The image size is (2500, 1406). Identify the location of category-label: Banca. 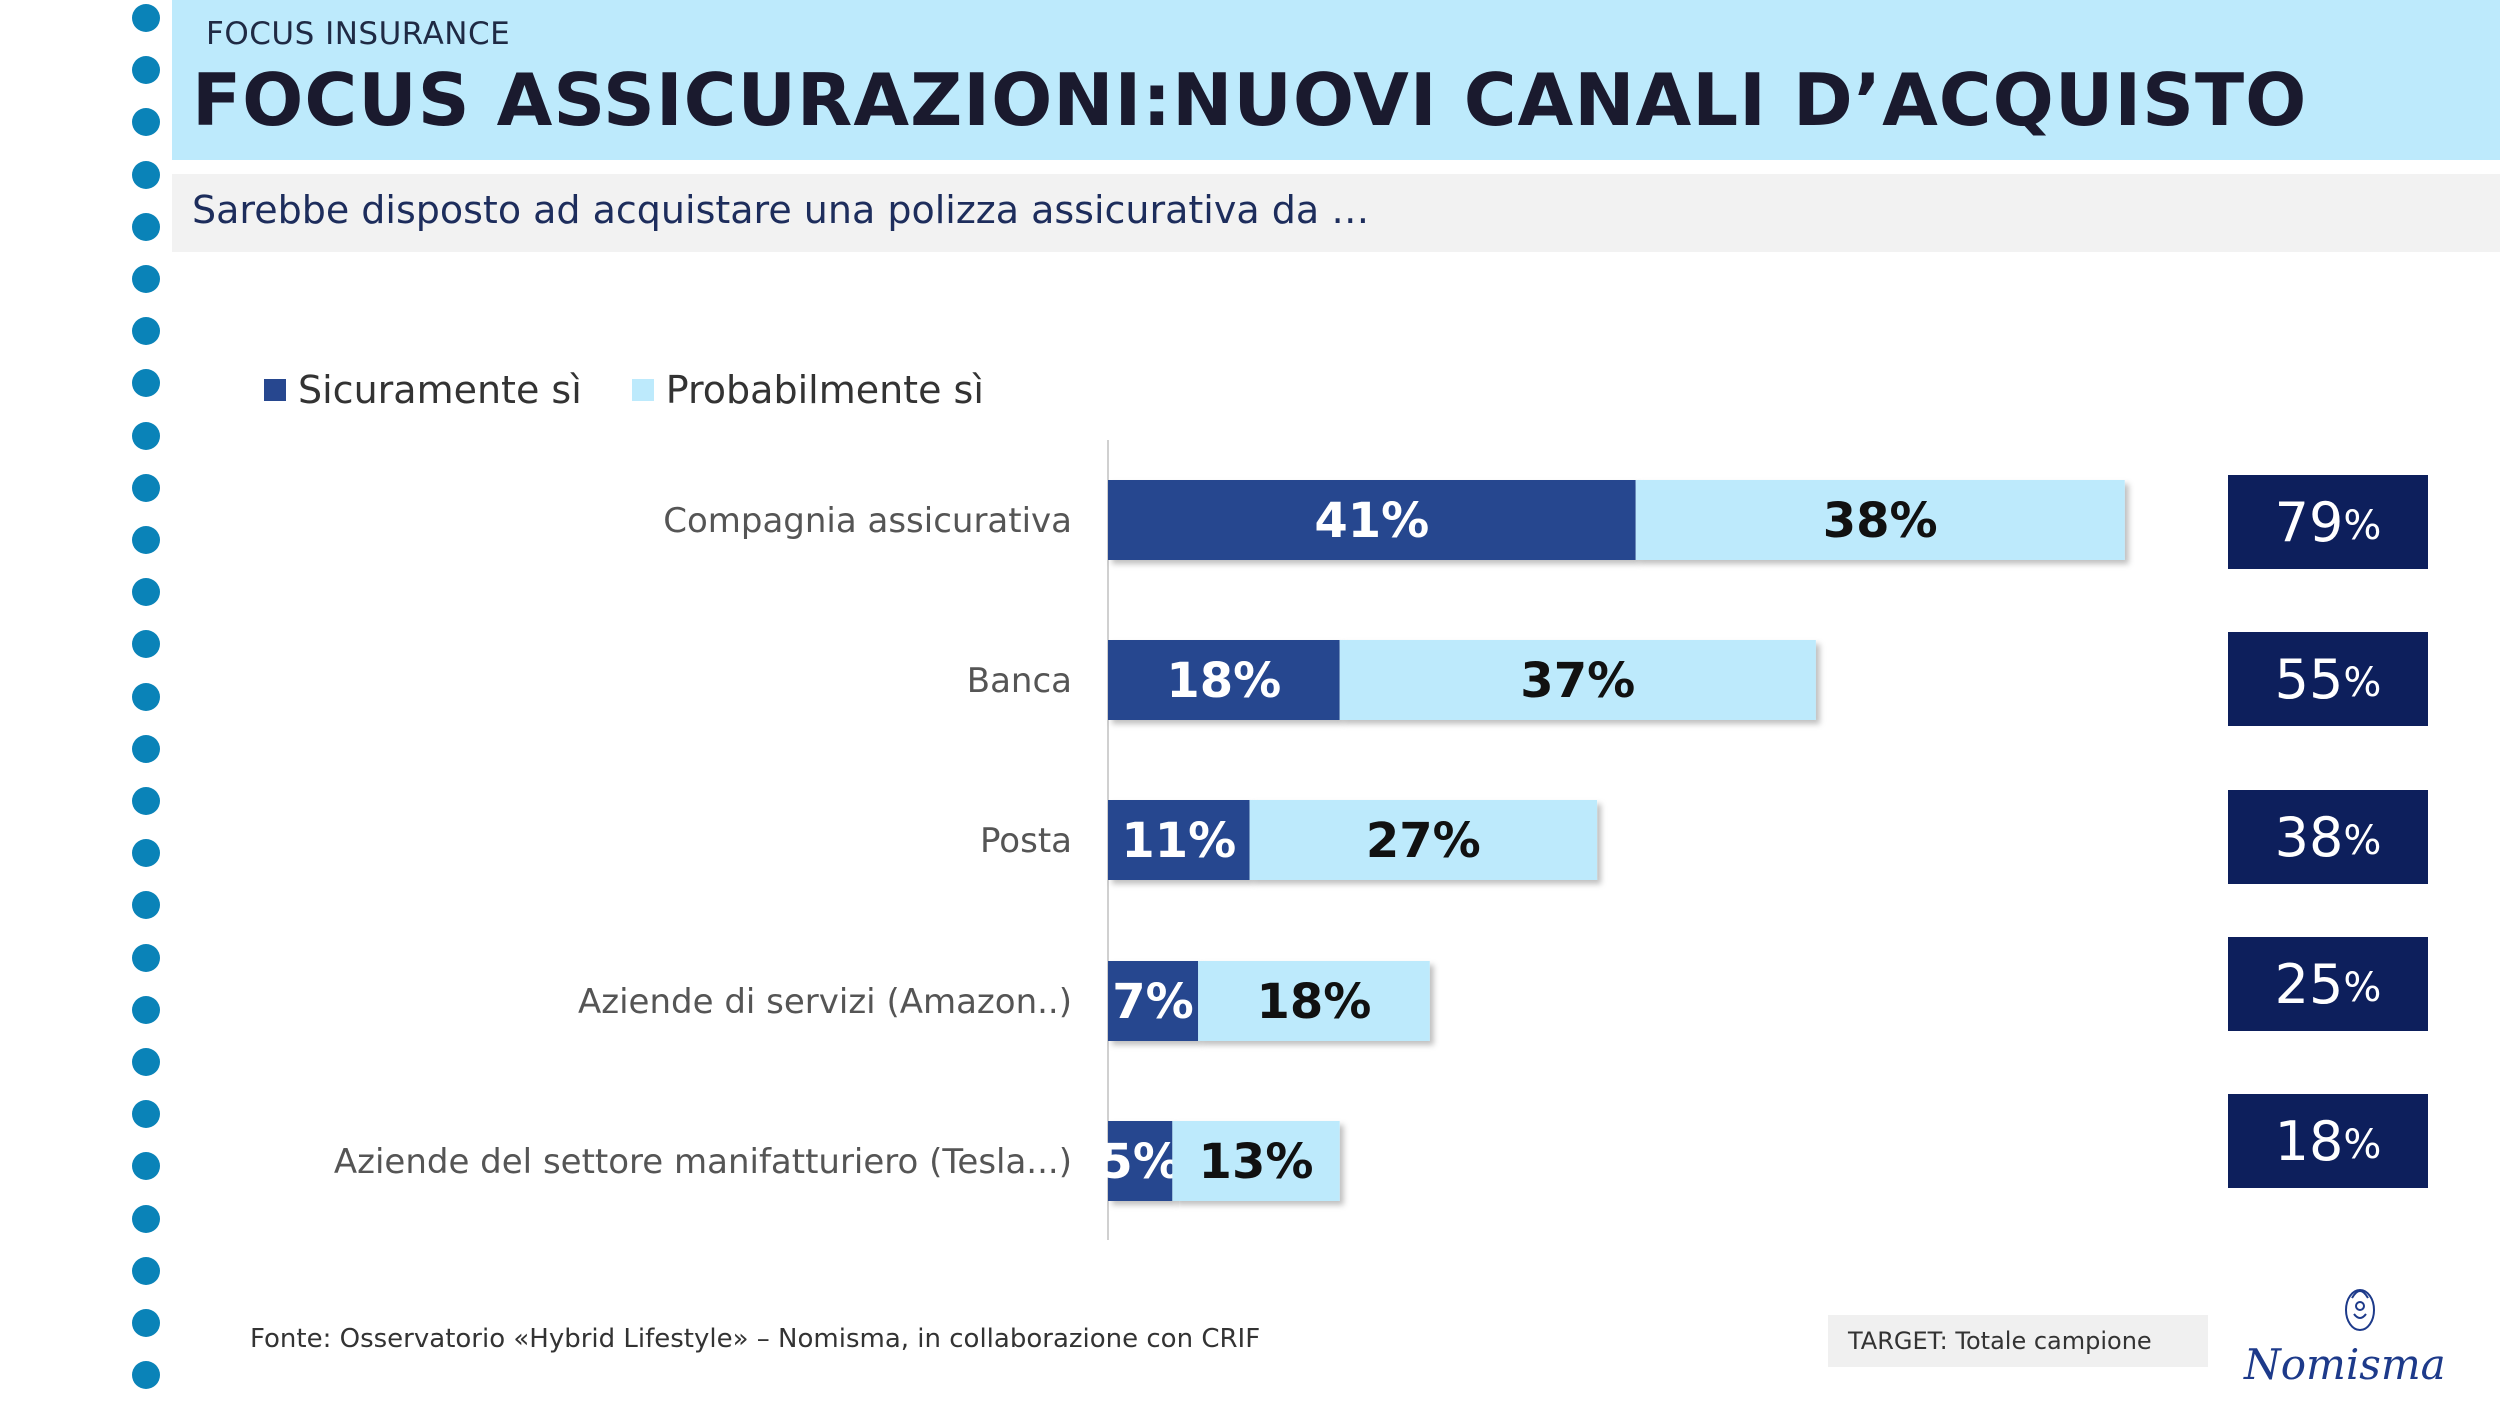
(1019, 681).